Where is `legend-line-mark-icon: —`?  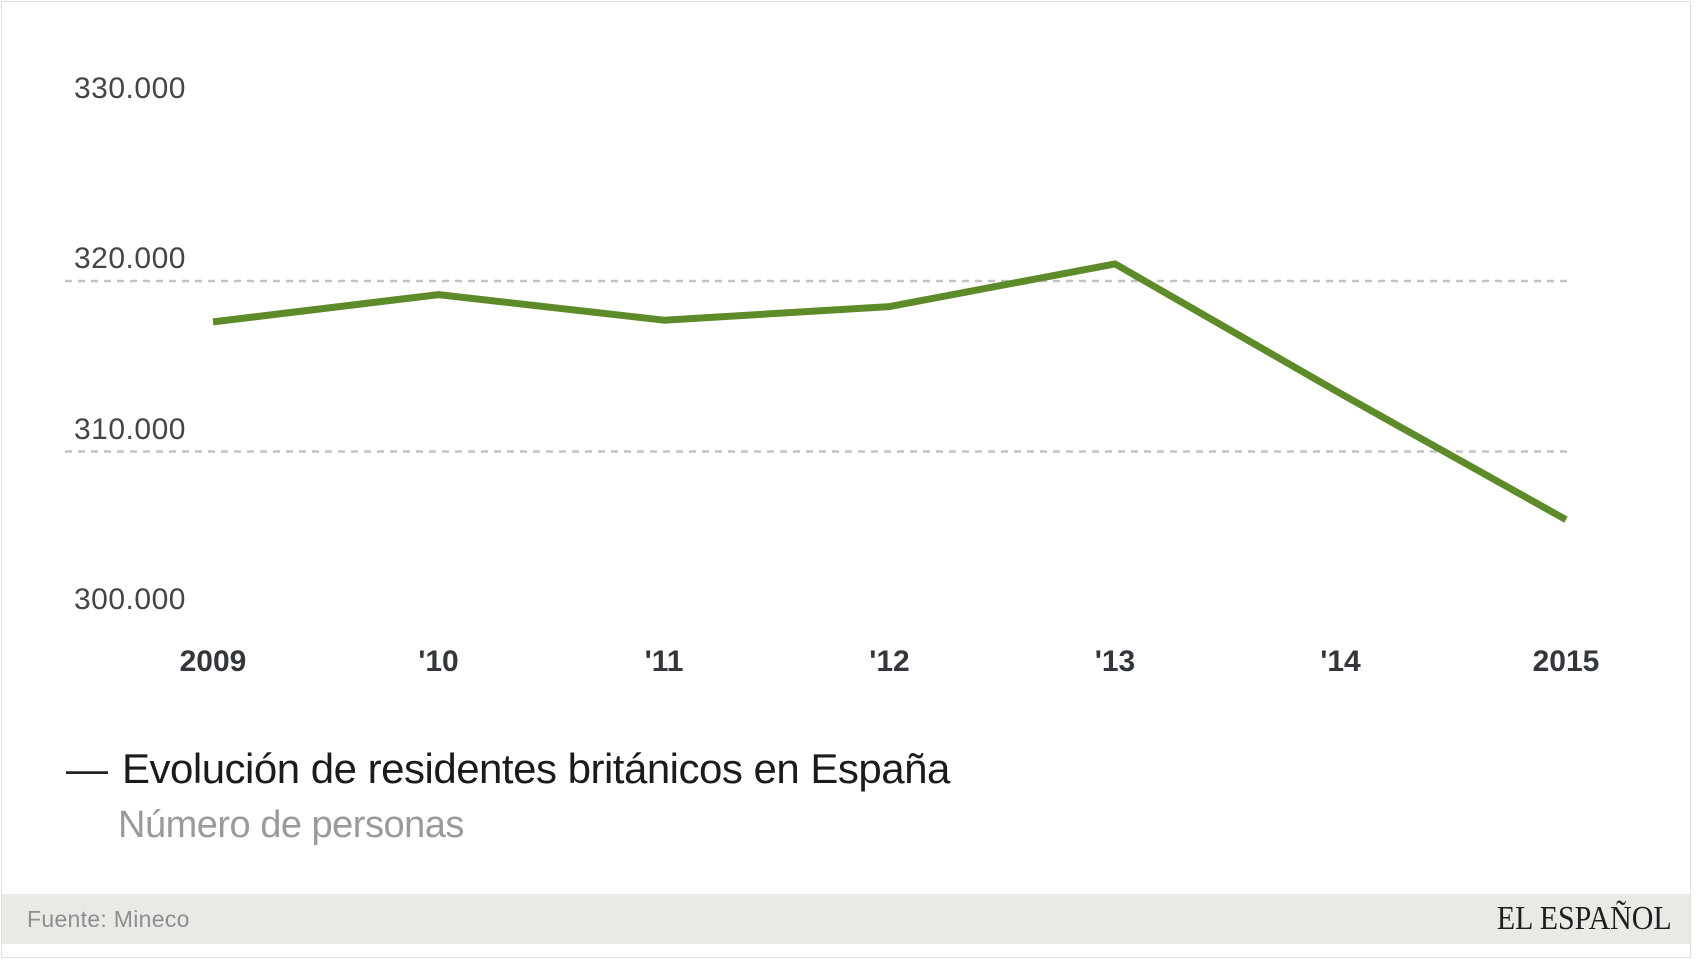 legend-line-mark-icon: — is located at coordinates (87, 768).